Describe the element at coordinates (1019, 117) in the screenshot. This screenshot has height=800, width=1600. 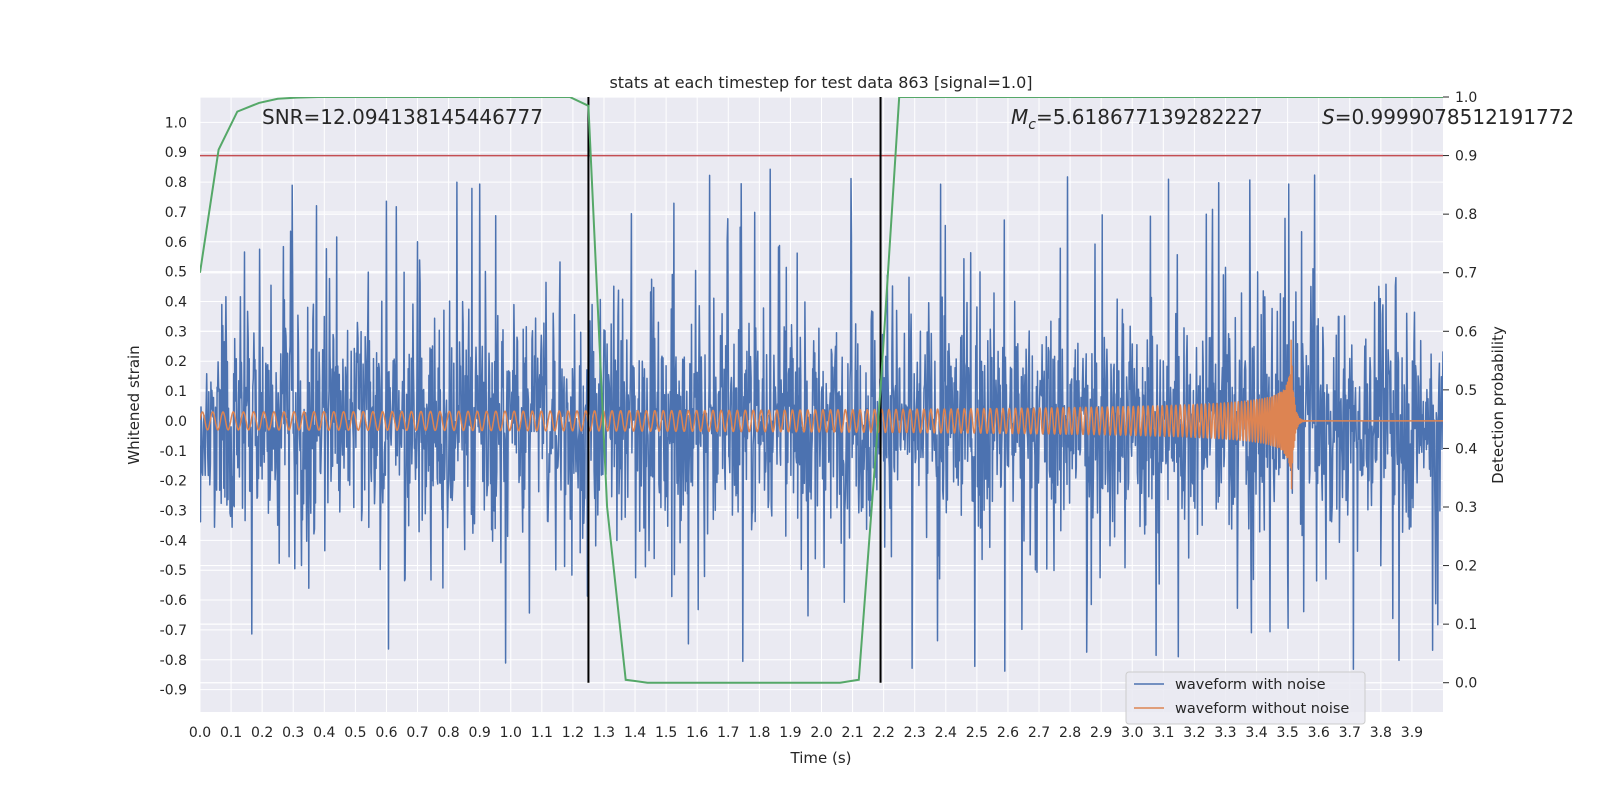
I see `chirp-mass-symbol: M` at that location.